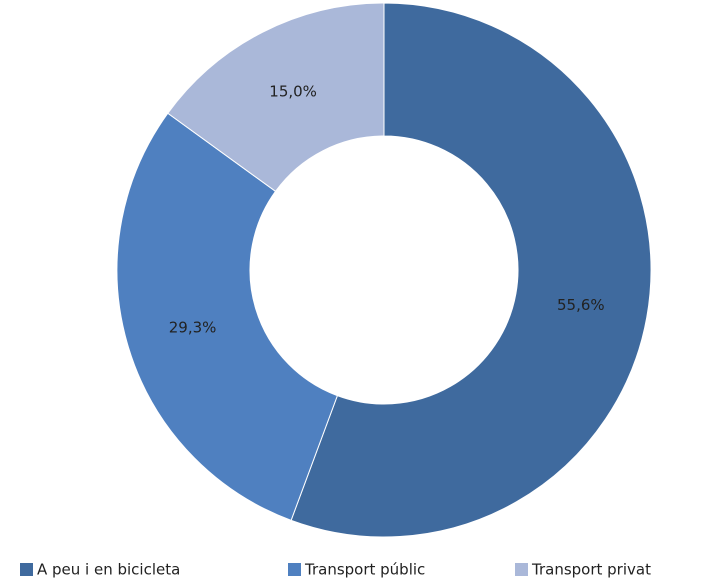  What do you see at coordinates (108, 570) in the screenshot?
I see `legend-label: A peu i en bicicleta` at bounding box center [108, 570].